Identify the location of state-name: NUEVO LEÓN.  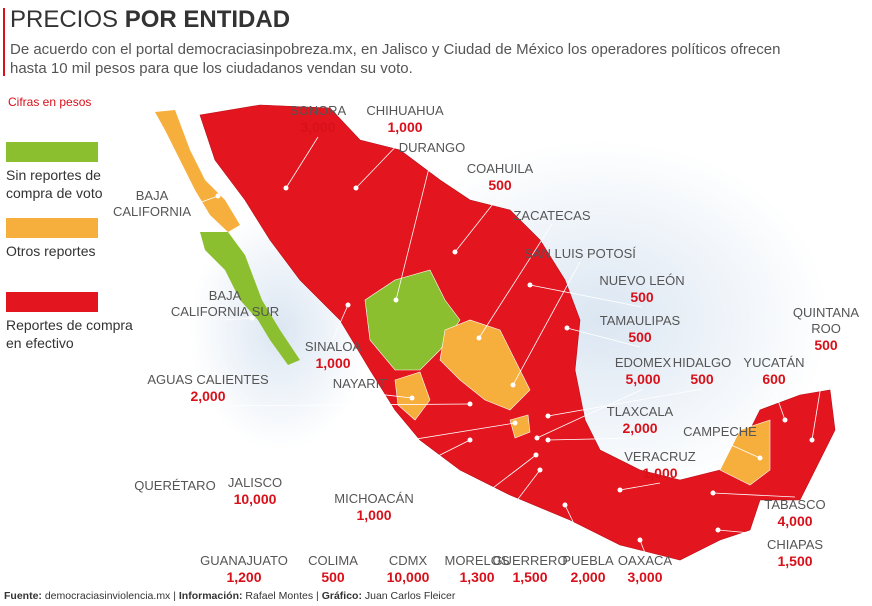
(642, 280).